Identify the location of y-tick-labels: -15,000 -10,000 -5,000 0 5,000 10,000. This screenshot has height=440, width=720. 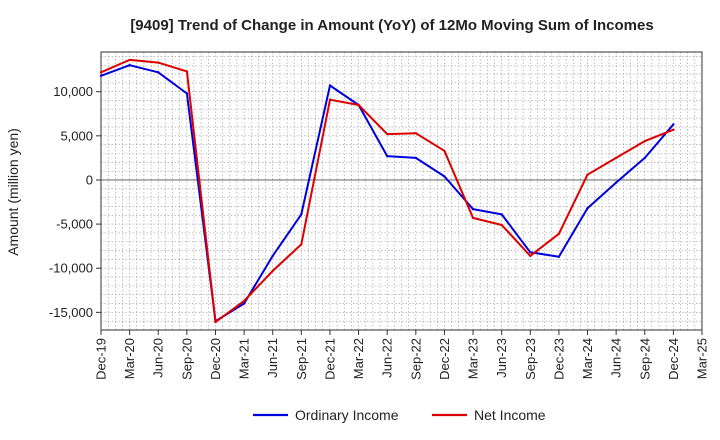
(71, 202).